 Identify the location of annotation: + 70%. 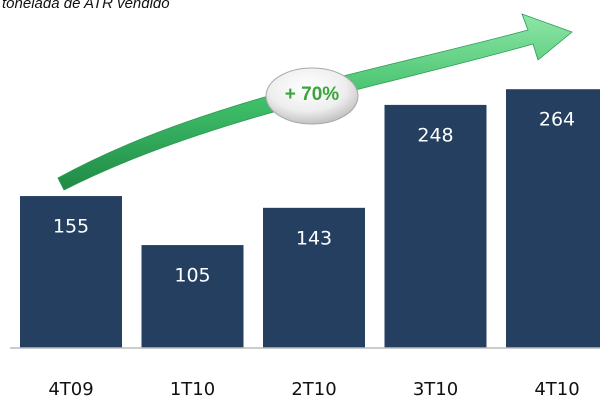
(312, 94).